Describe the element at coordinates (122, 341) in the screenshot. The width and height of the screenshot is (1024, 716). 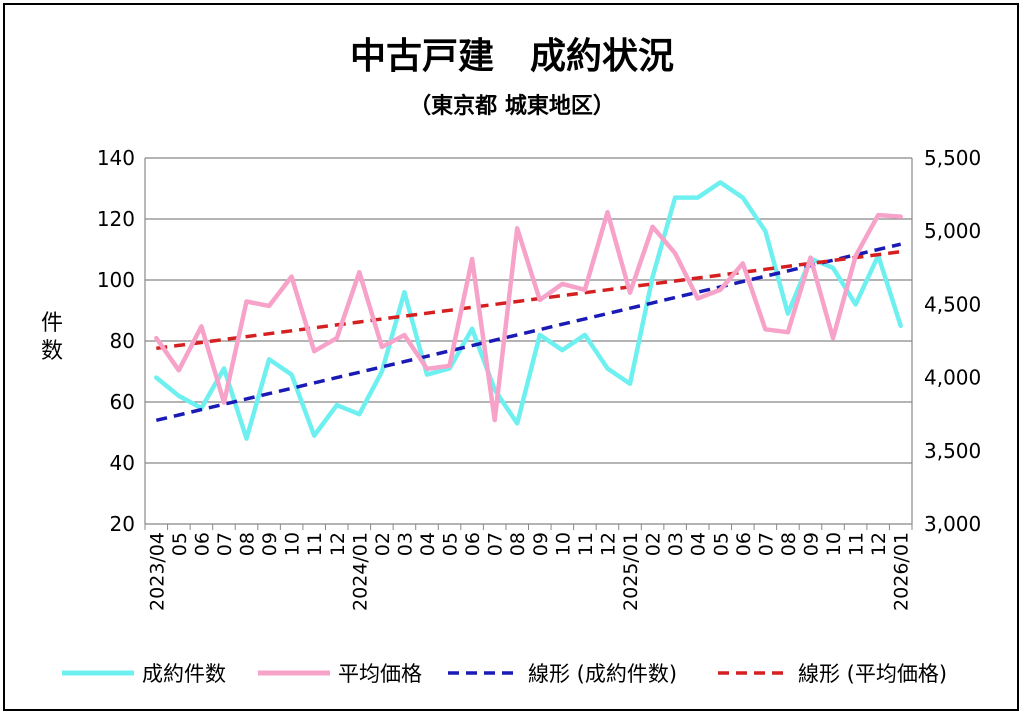
I see `y-tick-label: 80` at that location.